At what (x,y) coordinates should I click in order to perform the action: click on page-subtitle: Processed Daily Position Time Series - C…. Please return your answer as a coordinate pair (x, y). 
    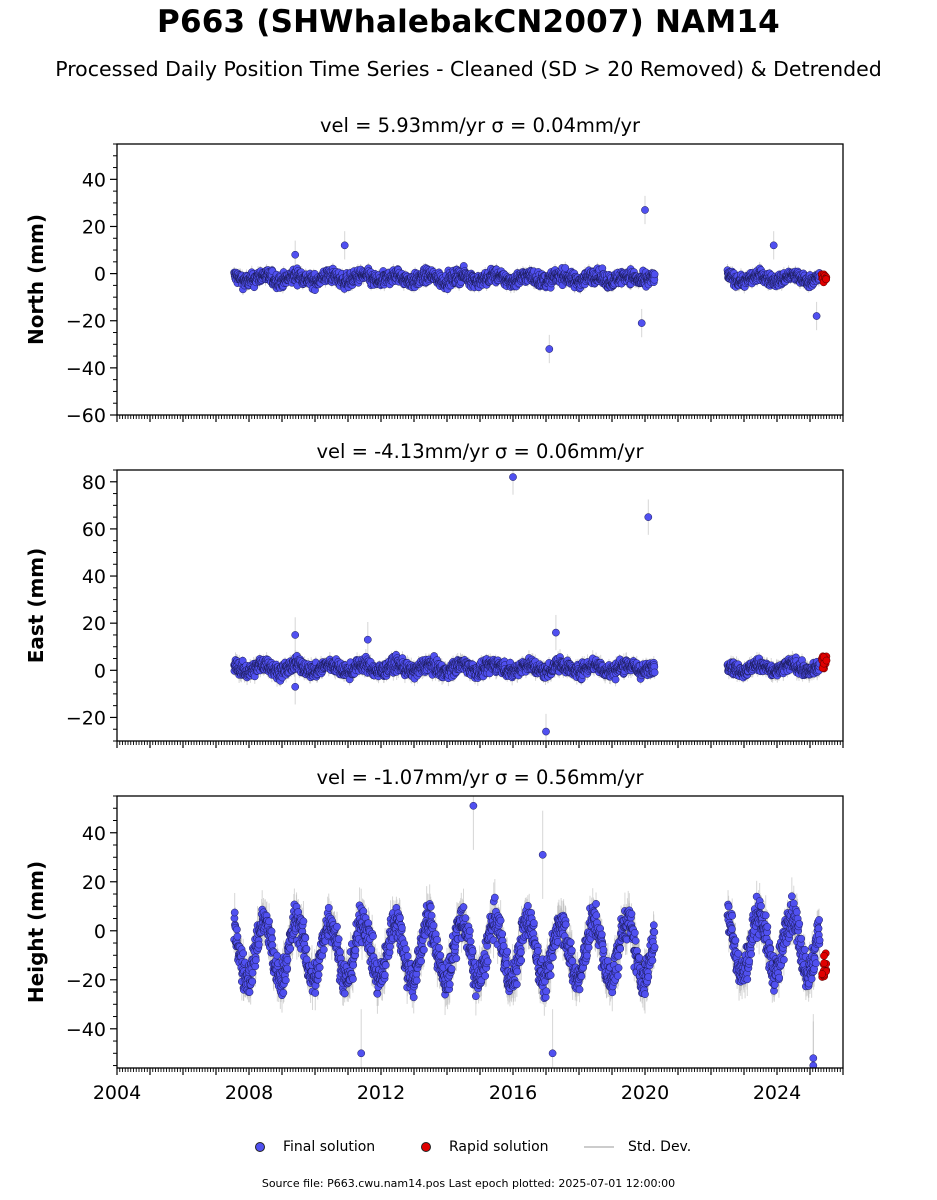
    Looking at the image, I should click on (468, 69).